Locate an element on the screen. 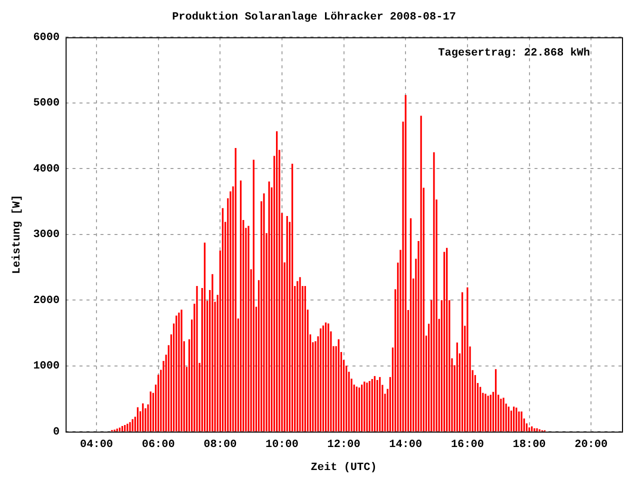  x-tick-label: 06:00 is located at coordinates (158, 444).